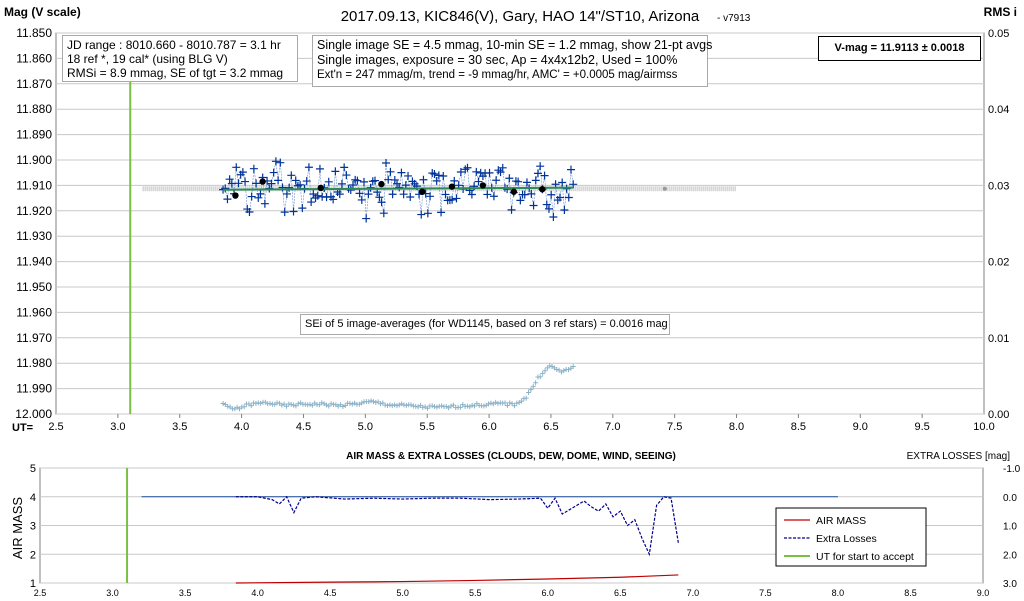 The width and height of the screenshot is (1024, 601). I want to click on top-y-tick-label: 12.000, so click(33, 414).